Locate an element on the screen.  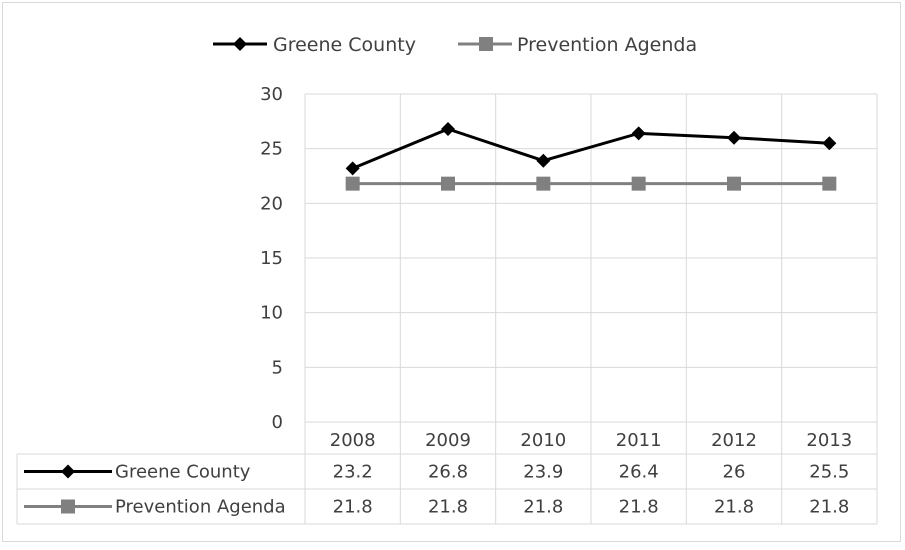
x-category-label: 2012 is located at coordinates (734, 440).